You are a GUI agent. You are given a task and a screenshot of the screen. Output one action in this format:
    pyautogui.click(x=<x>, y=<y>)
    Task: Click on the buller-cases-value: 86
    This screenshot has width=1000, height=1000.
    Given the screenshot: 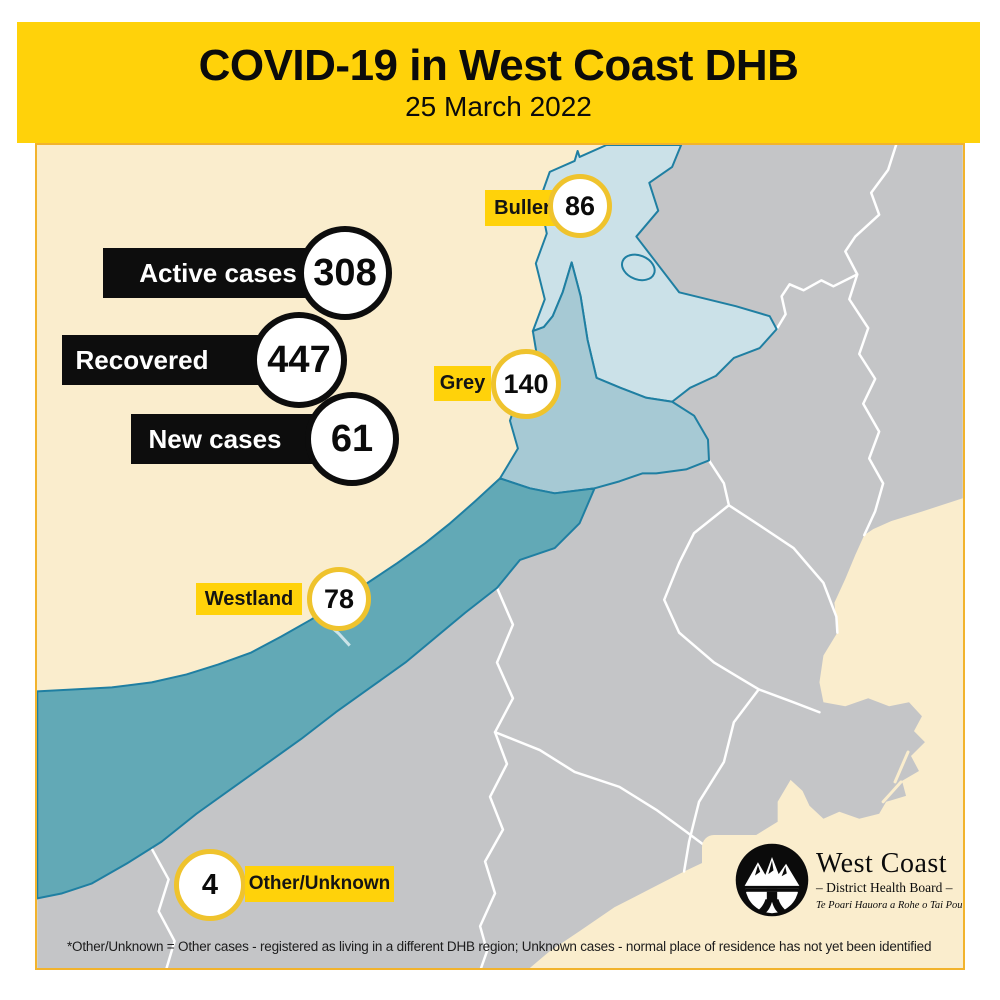 What is the action you would take?
    pyautogui.click(x=580, y=205)
    